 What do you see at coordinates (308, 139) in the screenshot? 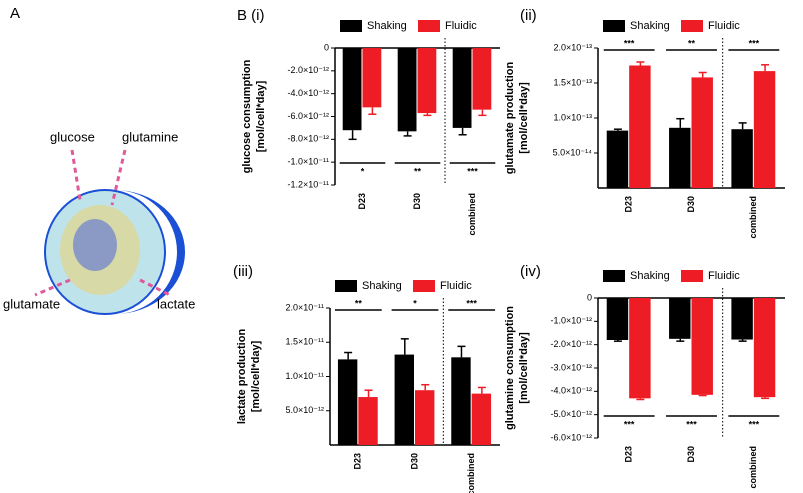
I see `y-tick-label: -8.0×10⁻¹²` at bounding box center [308, 139].